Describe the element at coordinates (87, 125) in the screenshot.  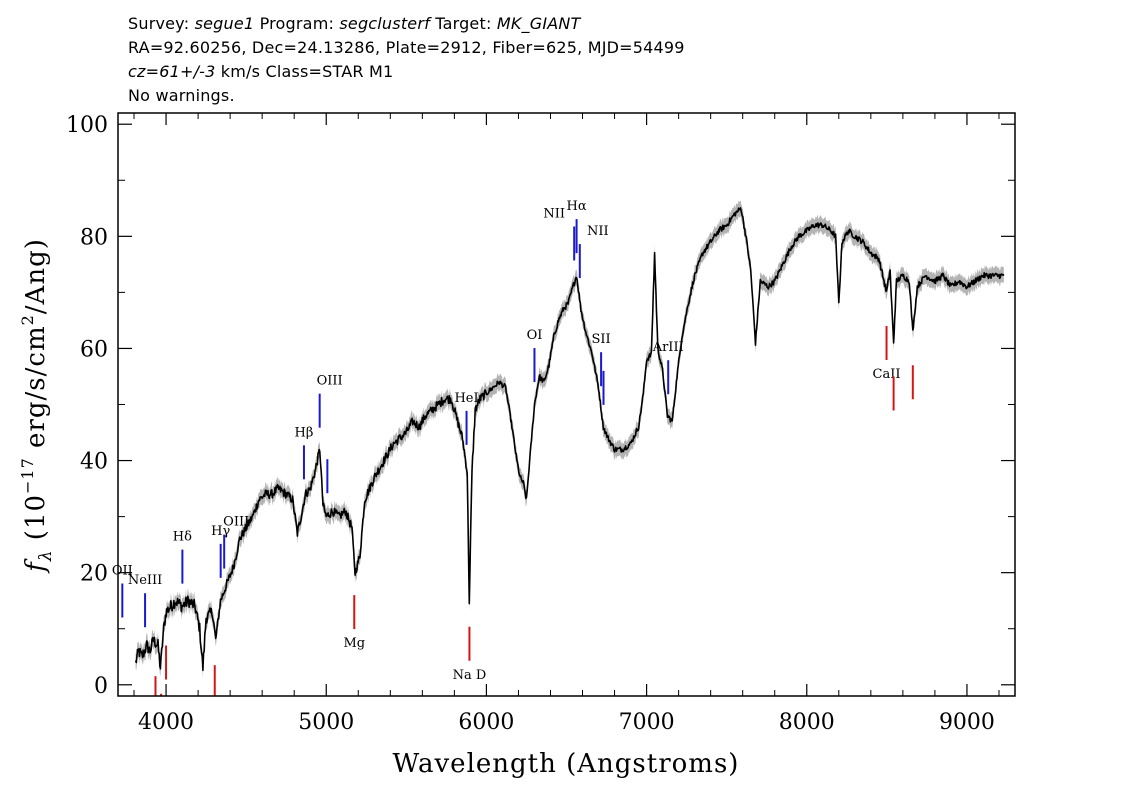
I see `y-tick-label: 100` at that location.